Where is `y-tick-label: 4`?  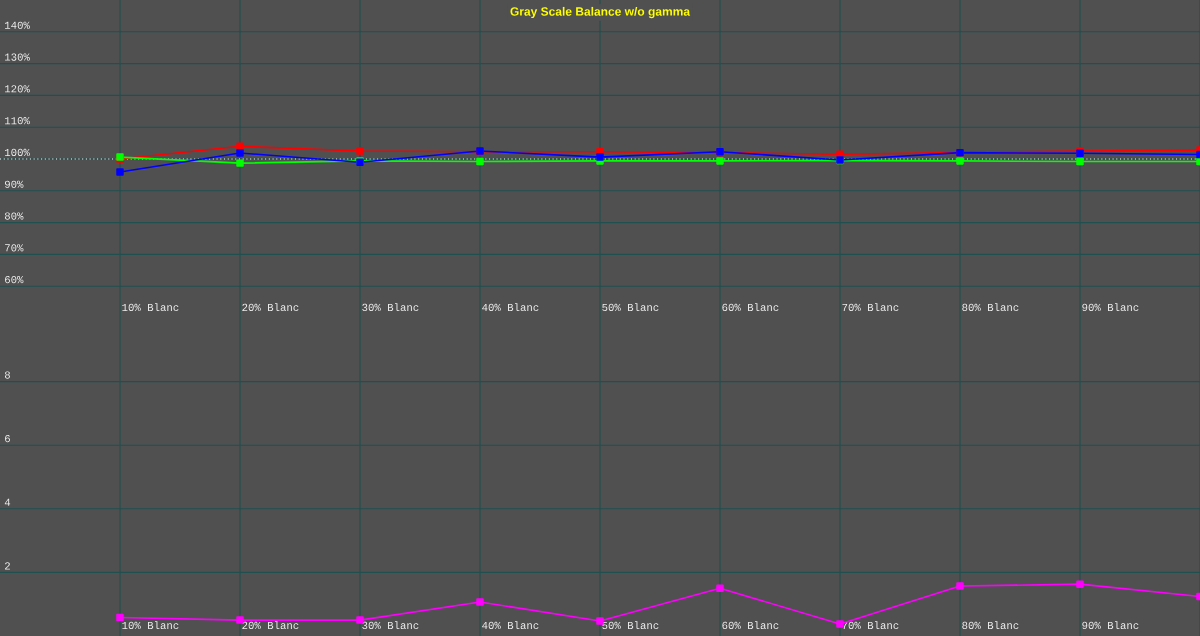 y-tick-label: 4 is located at coordinates (7, 502).